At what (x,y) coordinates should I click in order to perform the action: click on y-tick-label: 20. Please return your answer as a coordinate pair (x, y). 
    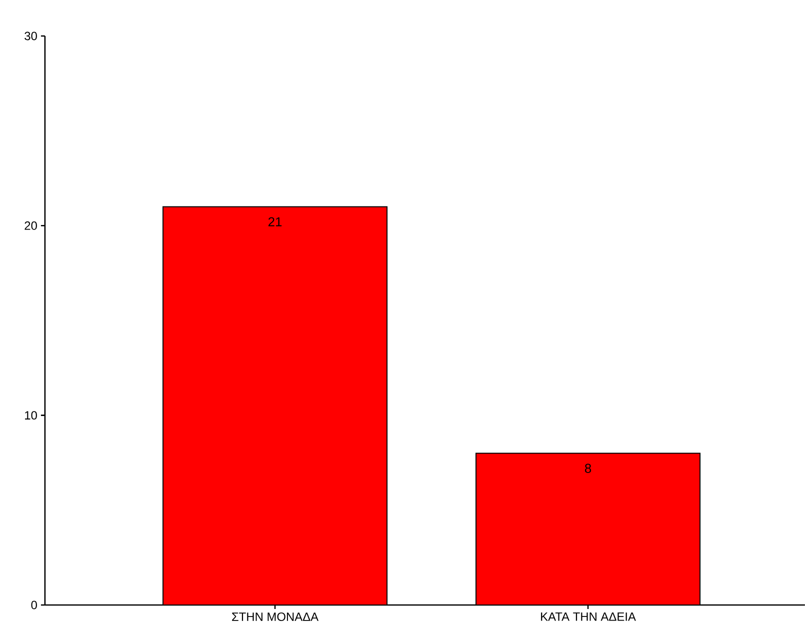
    Looking at the image, I should click on (30, 225).